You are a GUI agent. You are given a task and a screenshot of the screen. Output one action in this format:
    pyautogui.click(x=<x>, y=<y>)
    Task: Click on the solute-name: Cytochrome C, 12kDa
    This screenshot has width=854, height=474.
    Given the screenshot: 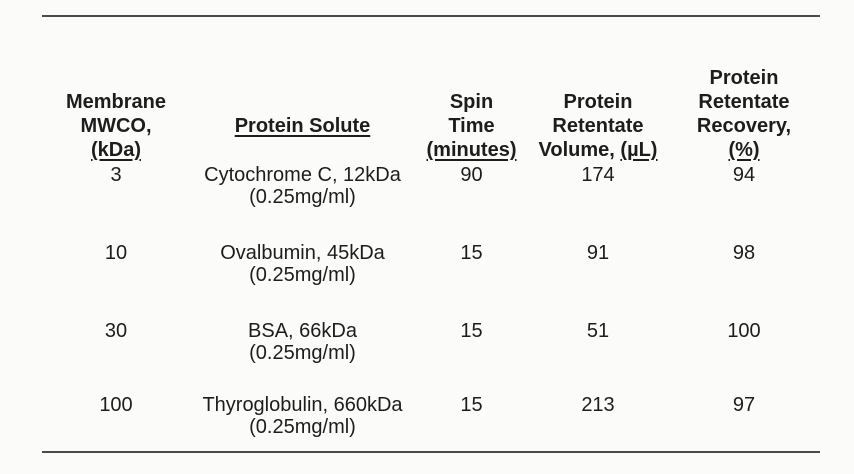 What is the action you would take?
    pyautogui.click(x=302, y=175)
    